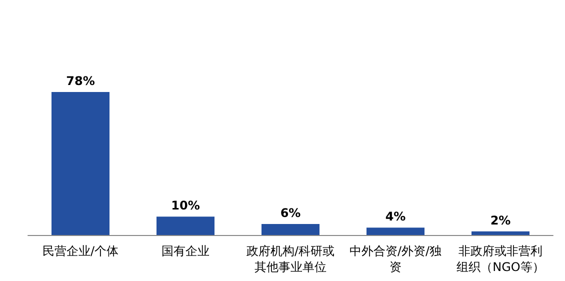 This screenshot has height=281, width=565. What do you see at coordinates (395, 217) in the screenshot?
I see `data-label: 4%` at bounding box center [395, 217].